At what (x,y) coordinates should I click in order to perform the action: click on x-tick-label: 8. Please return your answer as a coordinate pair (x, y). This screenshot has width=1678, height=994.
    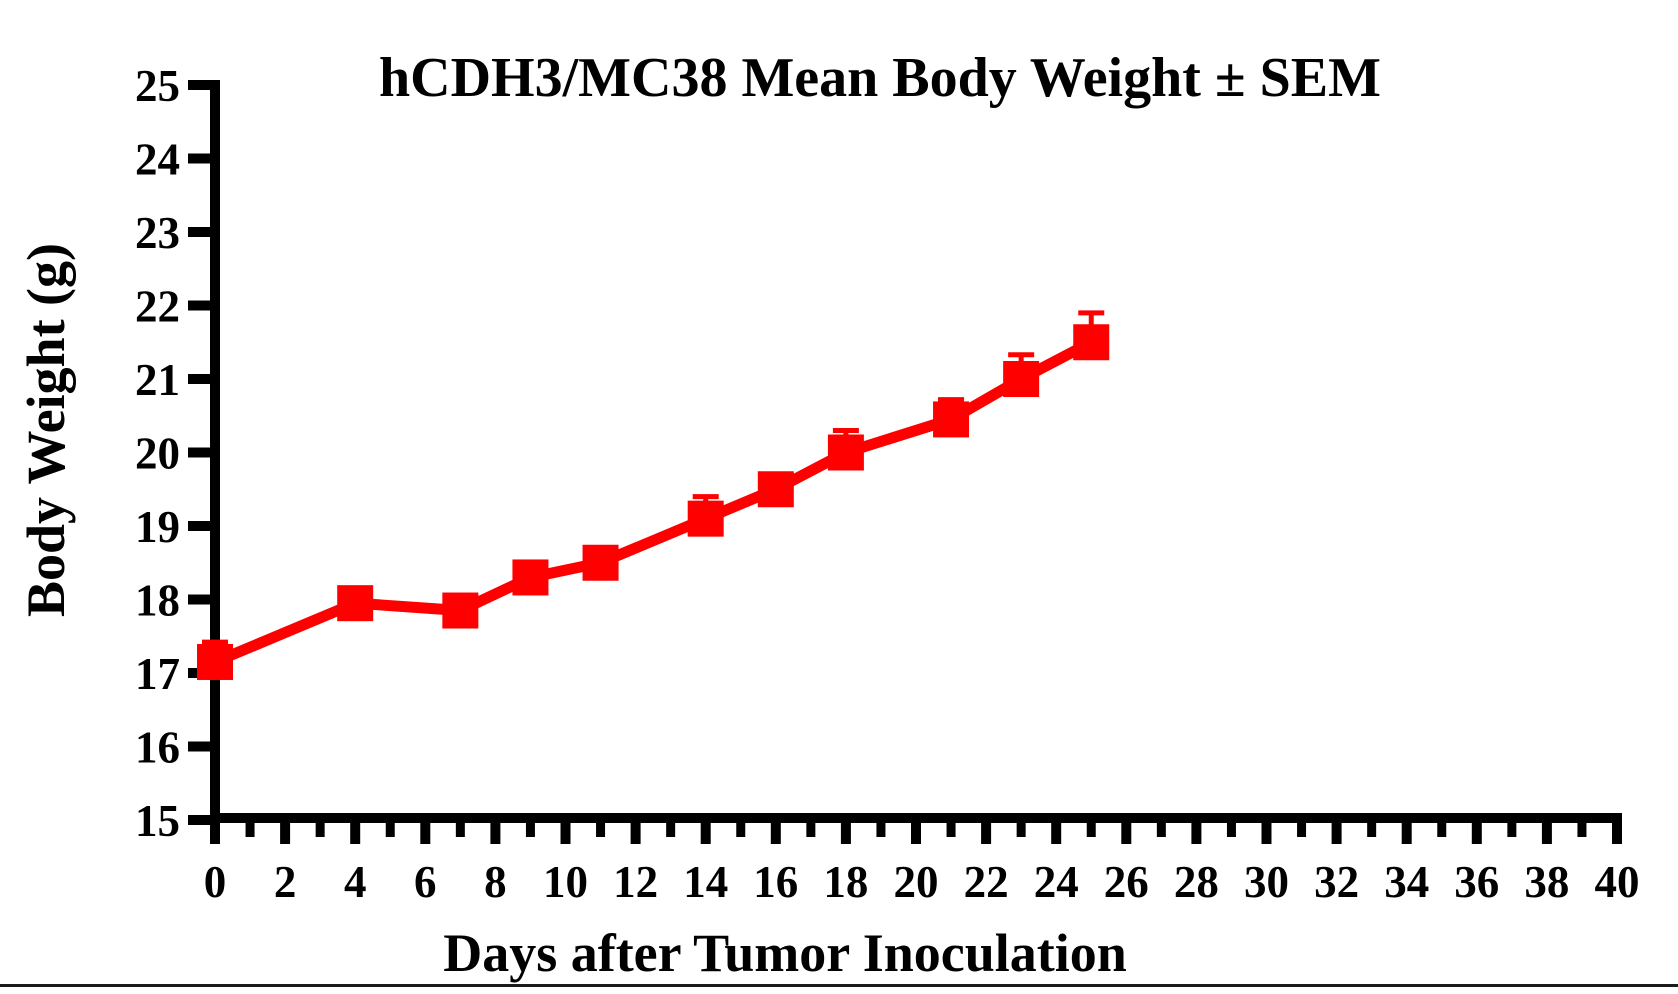
    Looking at the image, I should click on (495, 882).